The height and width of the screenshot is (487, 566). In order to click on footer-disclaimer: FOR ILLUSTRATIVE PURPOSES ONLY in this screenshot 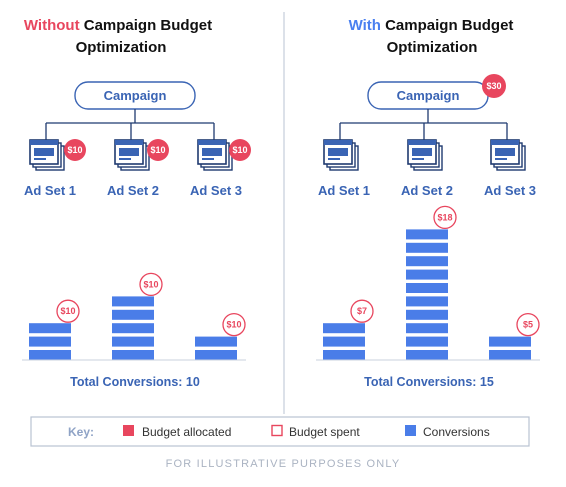, I will do `click(283, 464)`.